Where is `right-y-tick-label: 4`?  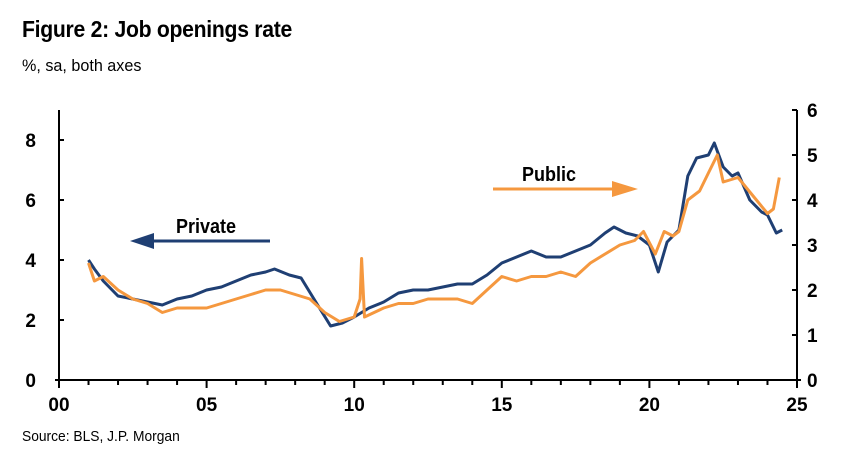
right-y-tick-label: 4 is located at coordinates (812, 201).